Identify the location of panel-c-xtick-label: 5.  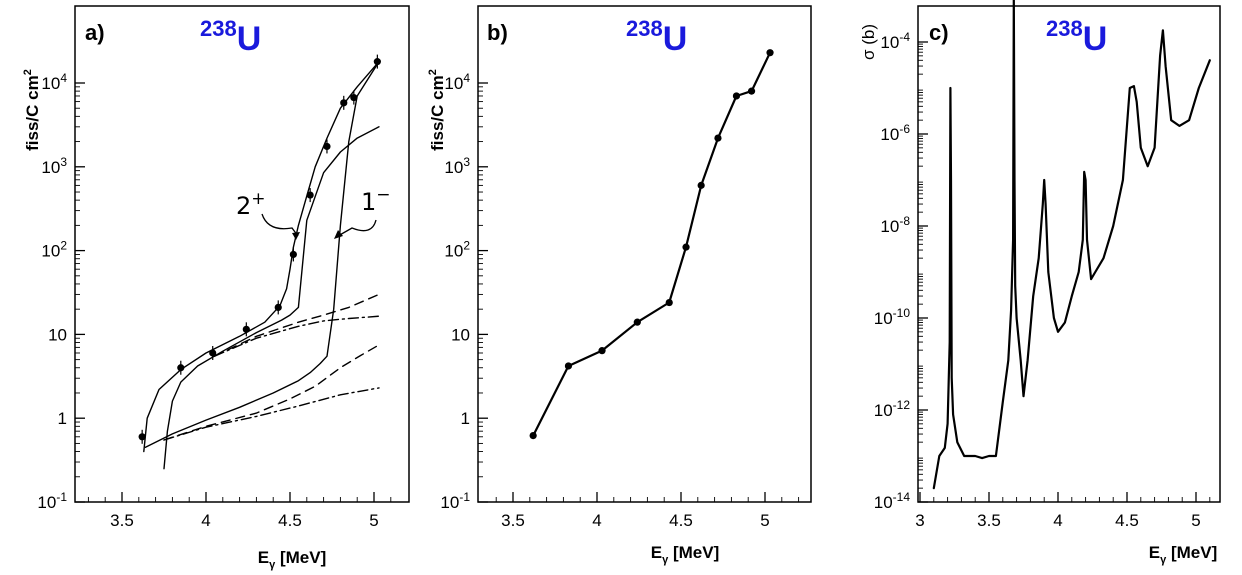
(1195, 520).